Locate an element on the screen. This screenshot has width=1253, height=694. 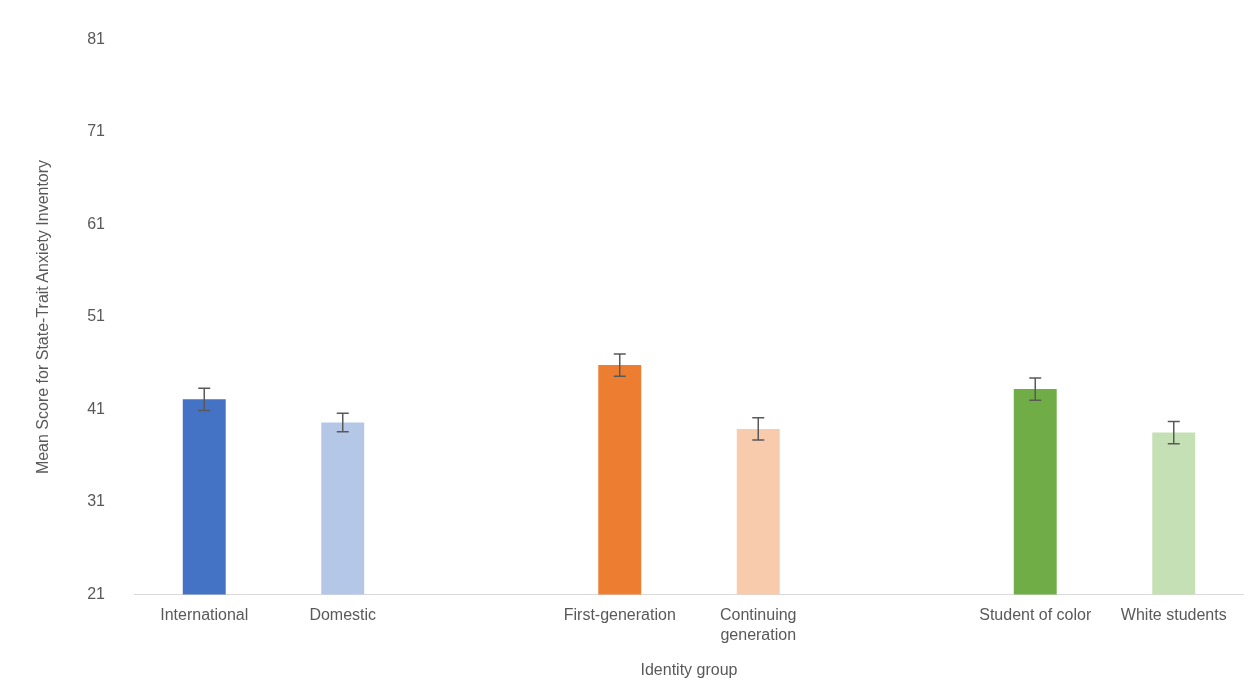
x-tick-label: Continuing generation is located at coordinates (758, 624).